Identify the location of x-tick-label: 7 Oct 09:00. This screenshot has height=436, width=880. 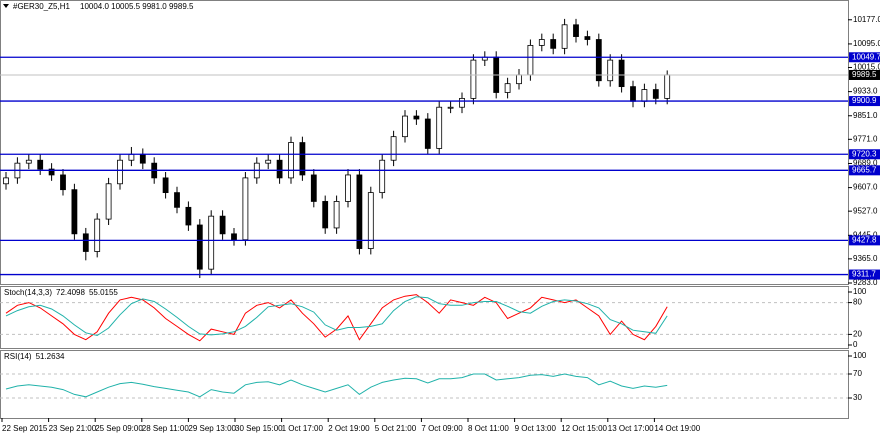
(442, 428).